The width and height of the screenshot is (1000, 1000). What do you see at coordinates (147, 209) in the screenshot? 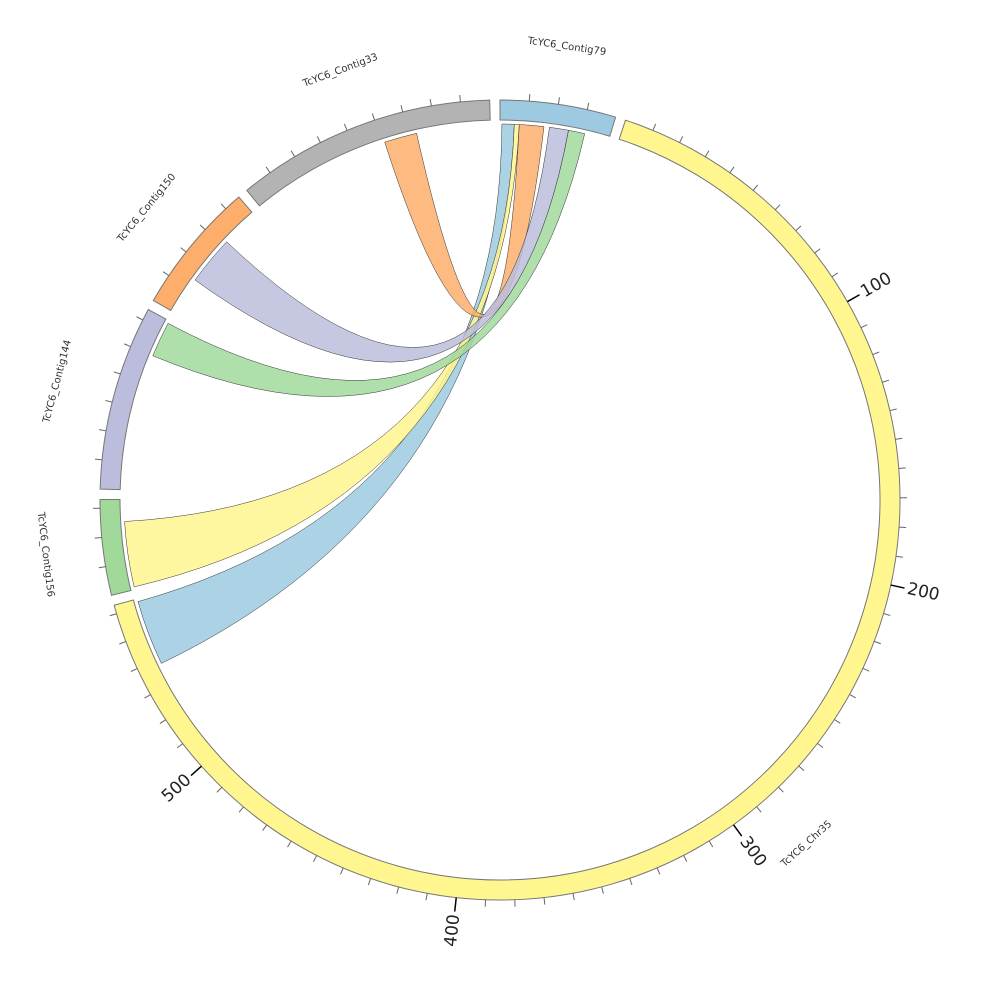
I see `sector-label-tcyc6-contig150: TcYC6_Contig150` at bounding box center [147, 209].